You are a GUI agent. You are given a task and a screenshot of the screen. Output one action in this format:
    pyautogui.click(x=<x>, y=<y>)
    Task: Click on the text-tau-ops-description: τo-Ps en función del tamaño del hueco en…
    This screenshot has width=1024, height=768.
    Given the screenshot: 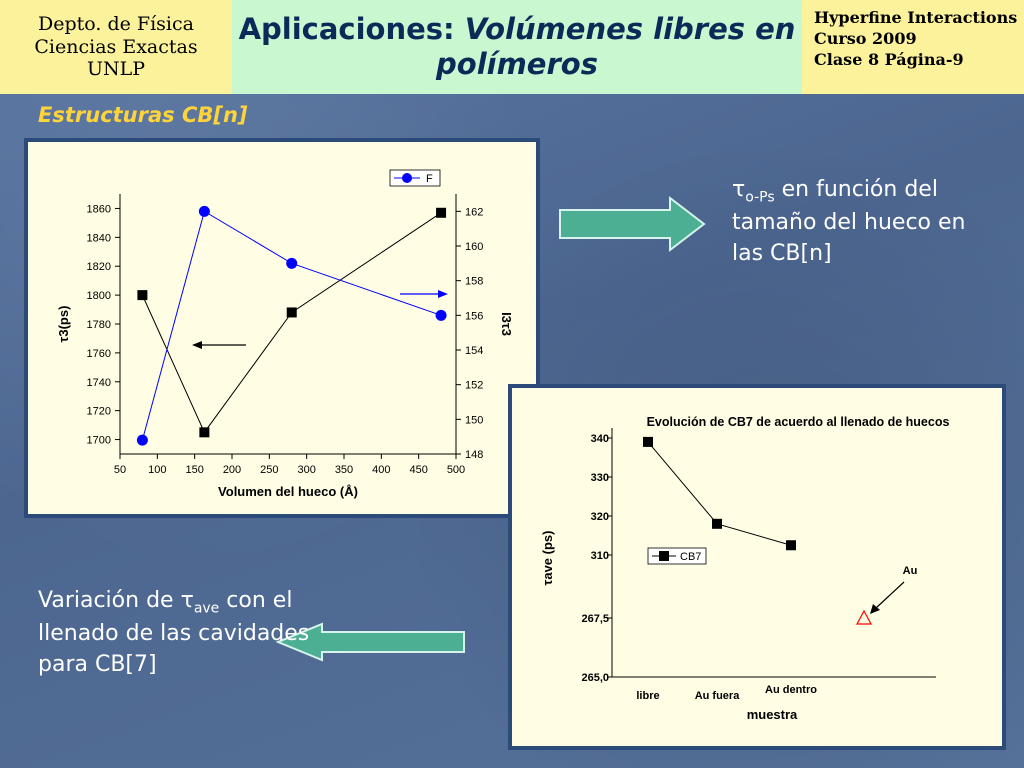 What is the action you would take?
    pyautogui.click(x=867, y=222)
    